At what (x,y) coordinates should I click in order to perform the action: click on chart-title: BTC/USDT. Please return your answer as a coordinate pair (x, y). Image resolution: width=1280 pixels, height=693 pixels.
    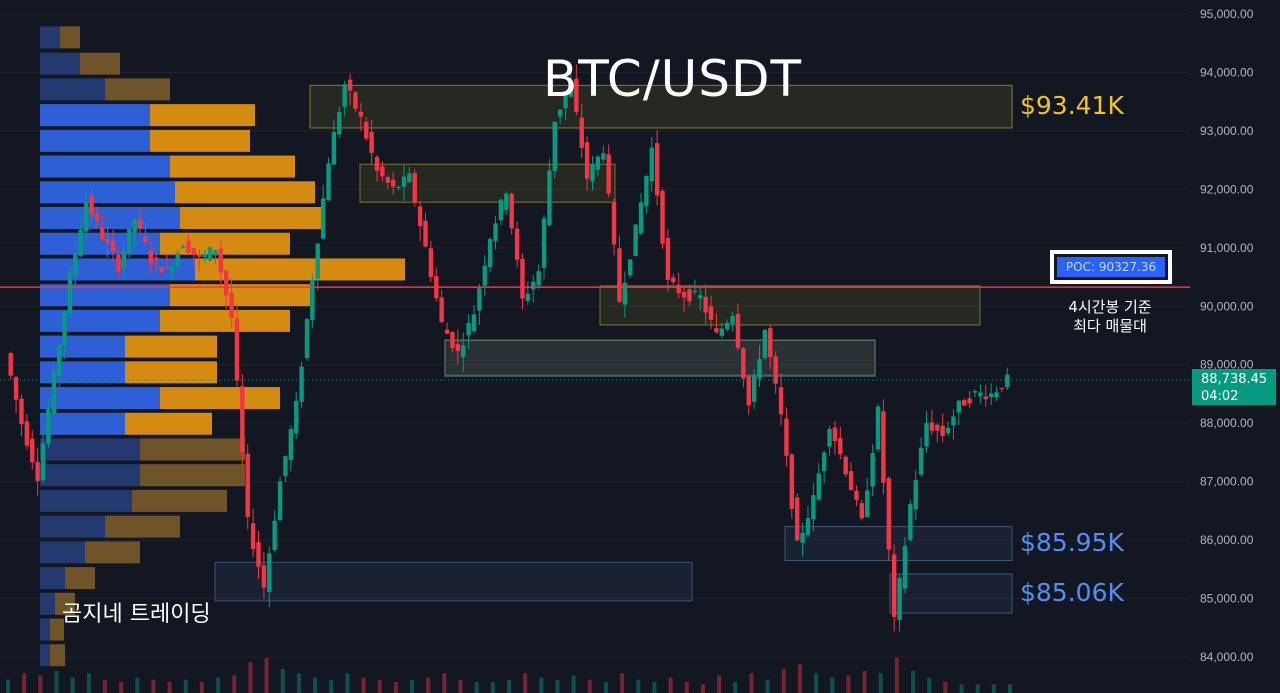
    Looking at the image, I should click on (673, 79).